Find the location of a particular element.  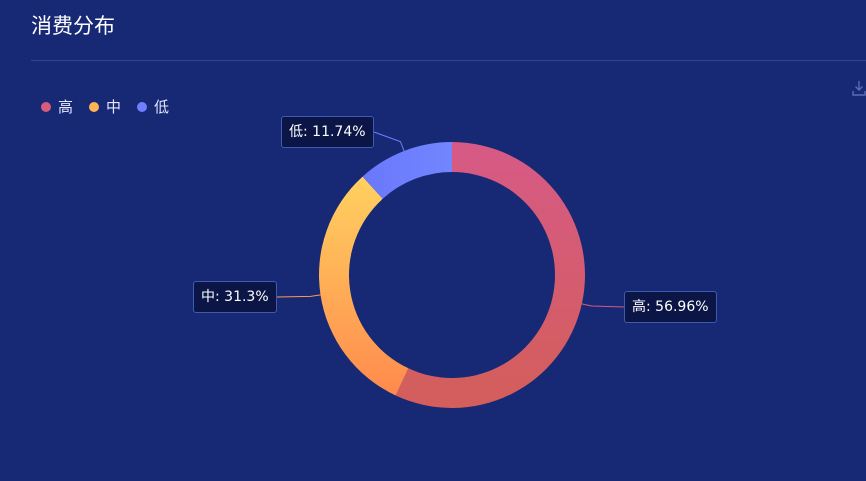

legend-dot-low is located at coordinates (142, 107).